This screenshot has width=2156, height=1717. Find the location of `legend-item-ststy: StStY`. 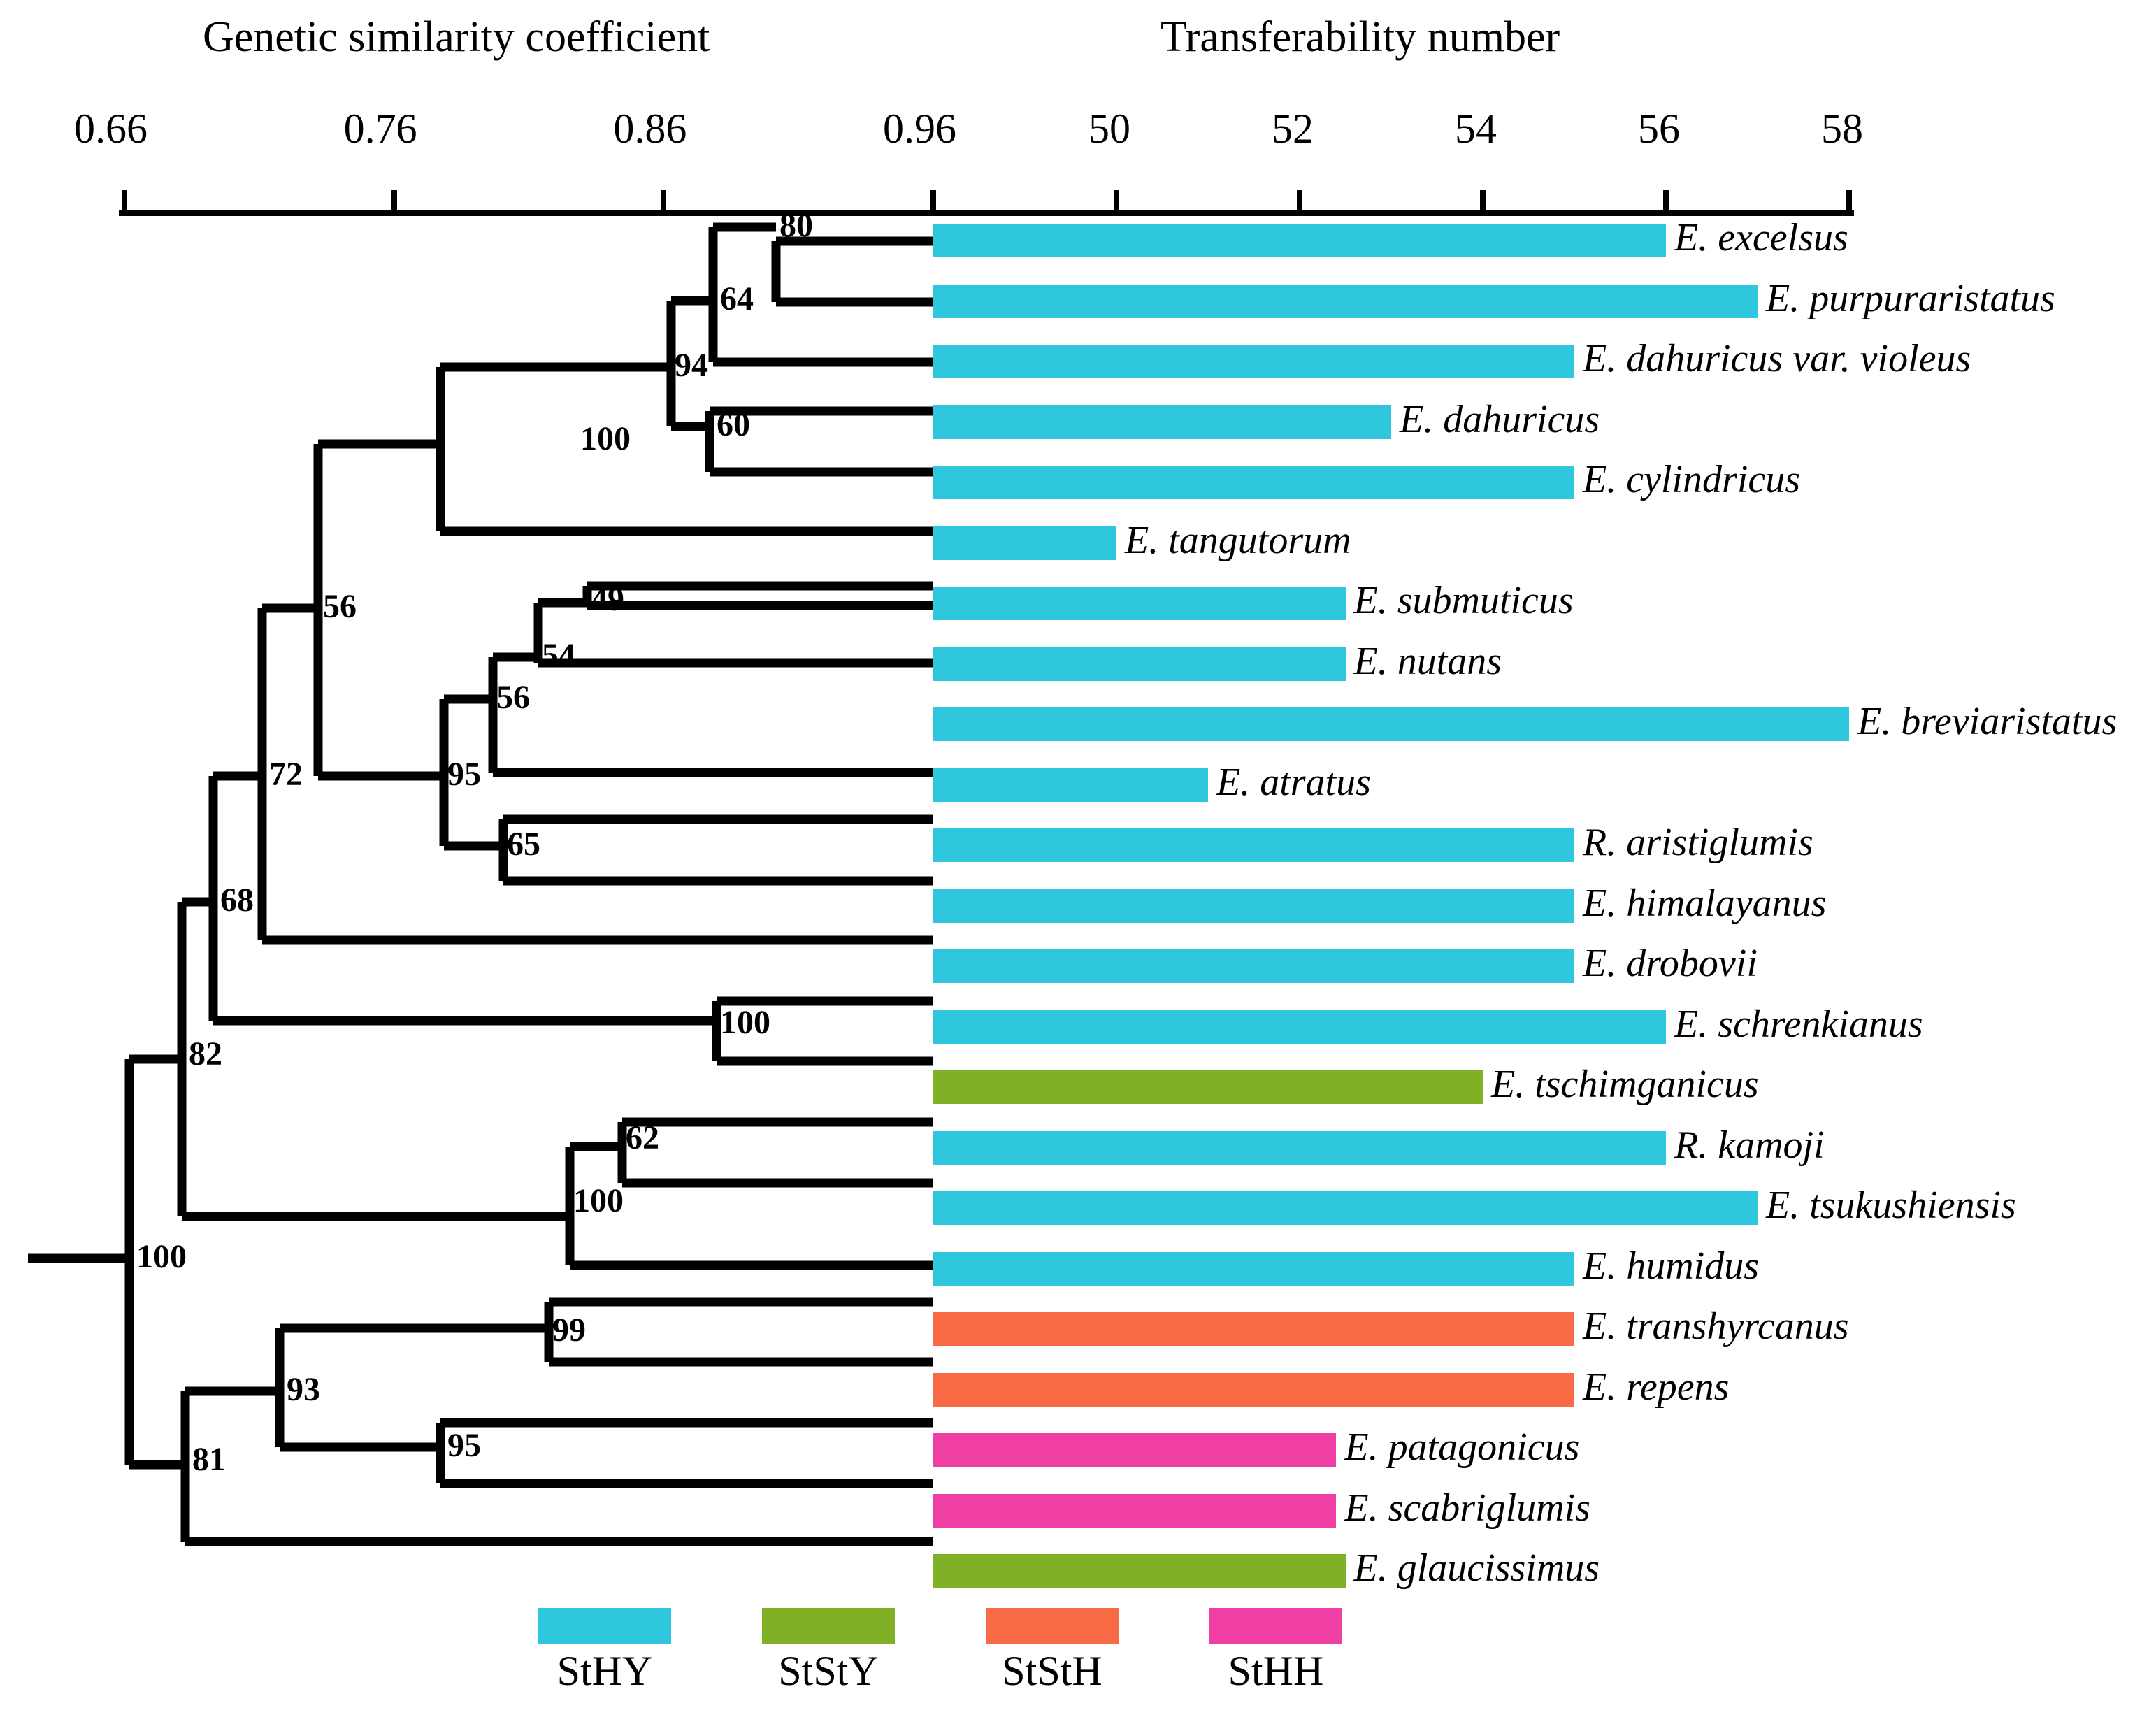

legend-item-ststy: StStY is located at coordinates (828, 1660).